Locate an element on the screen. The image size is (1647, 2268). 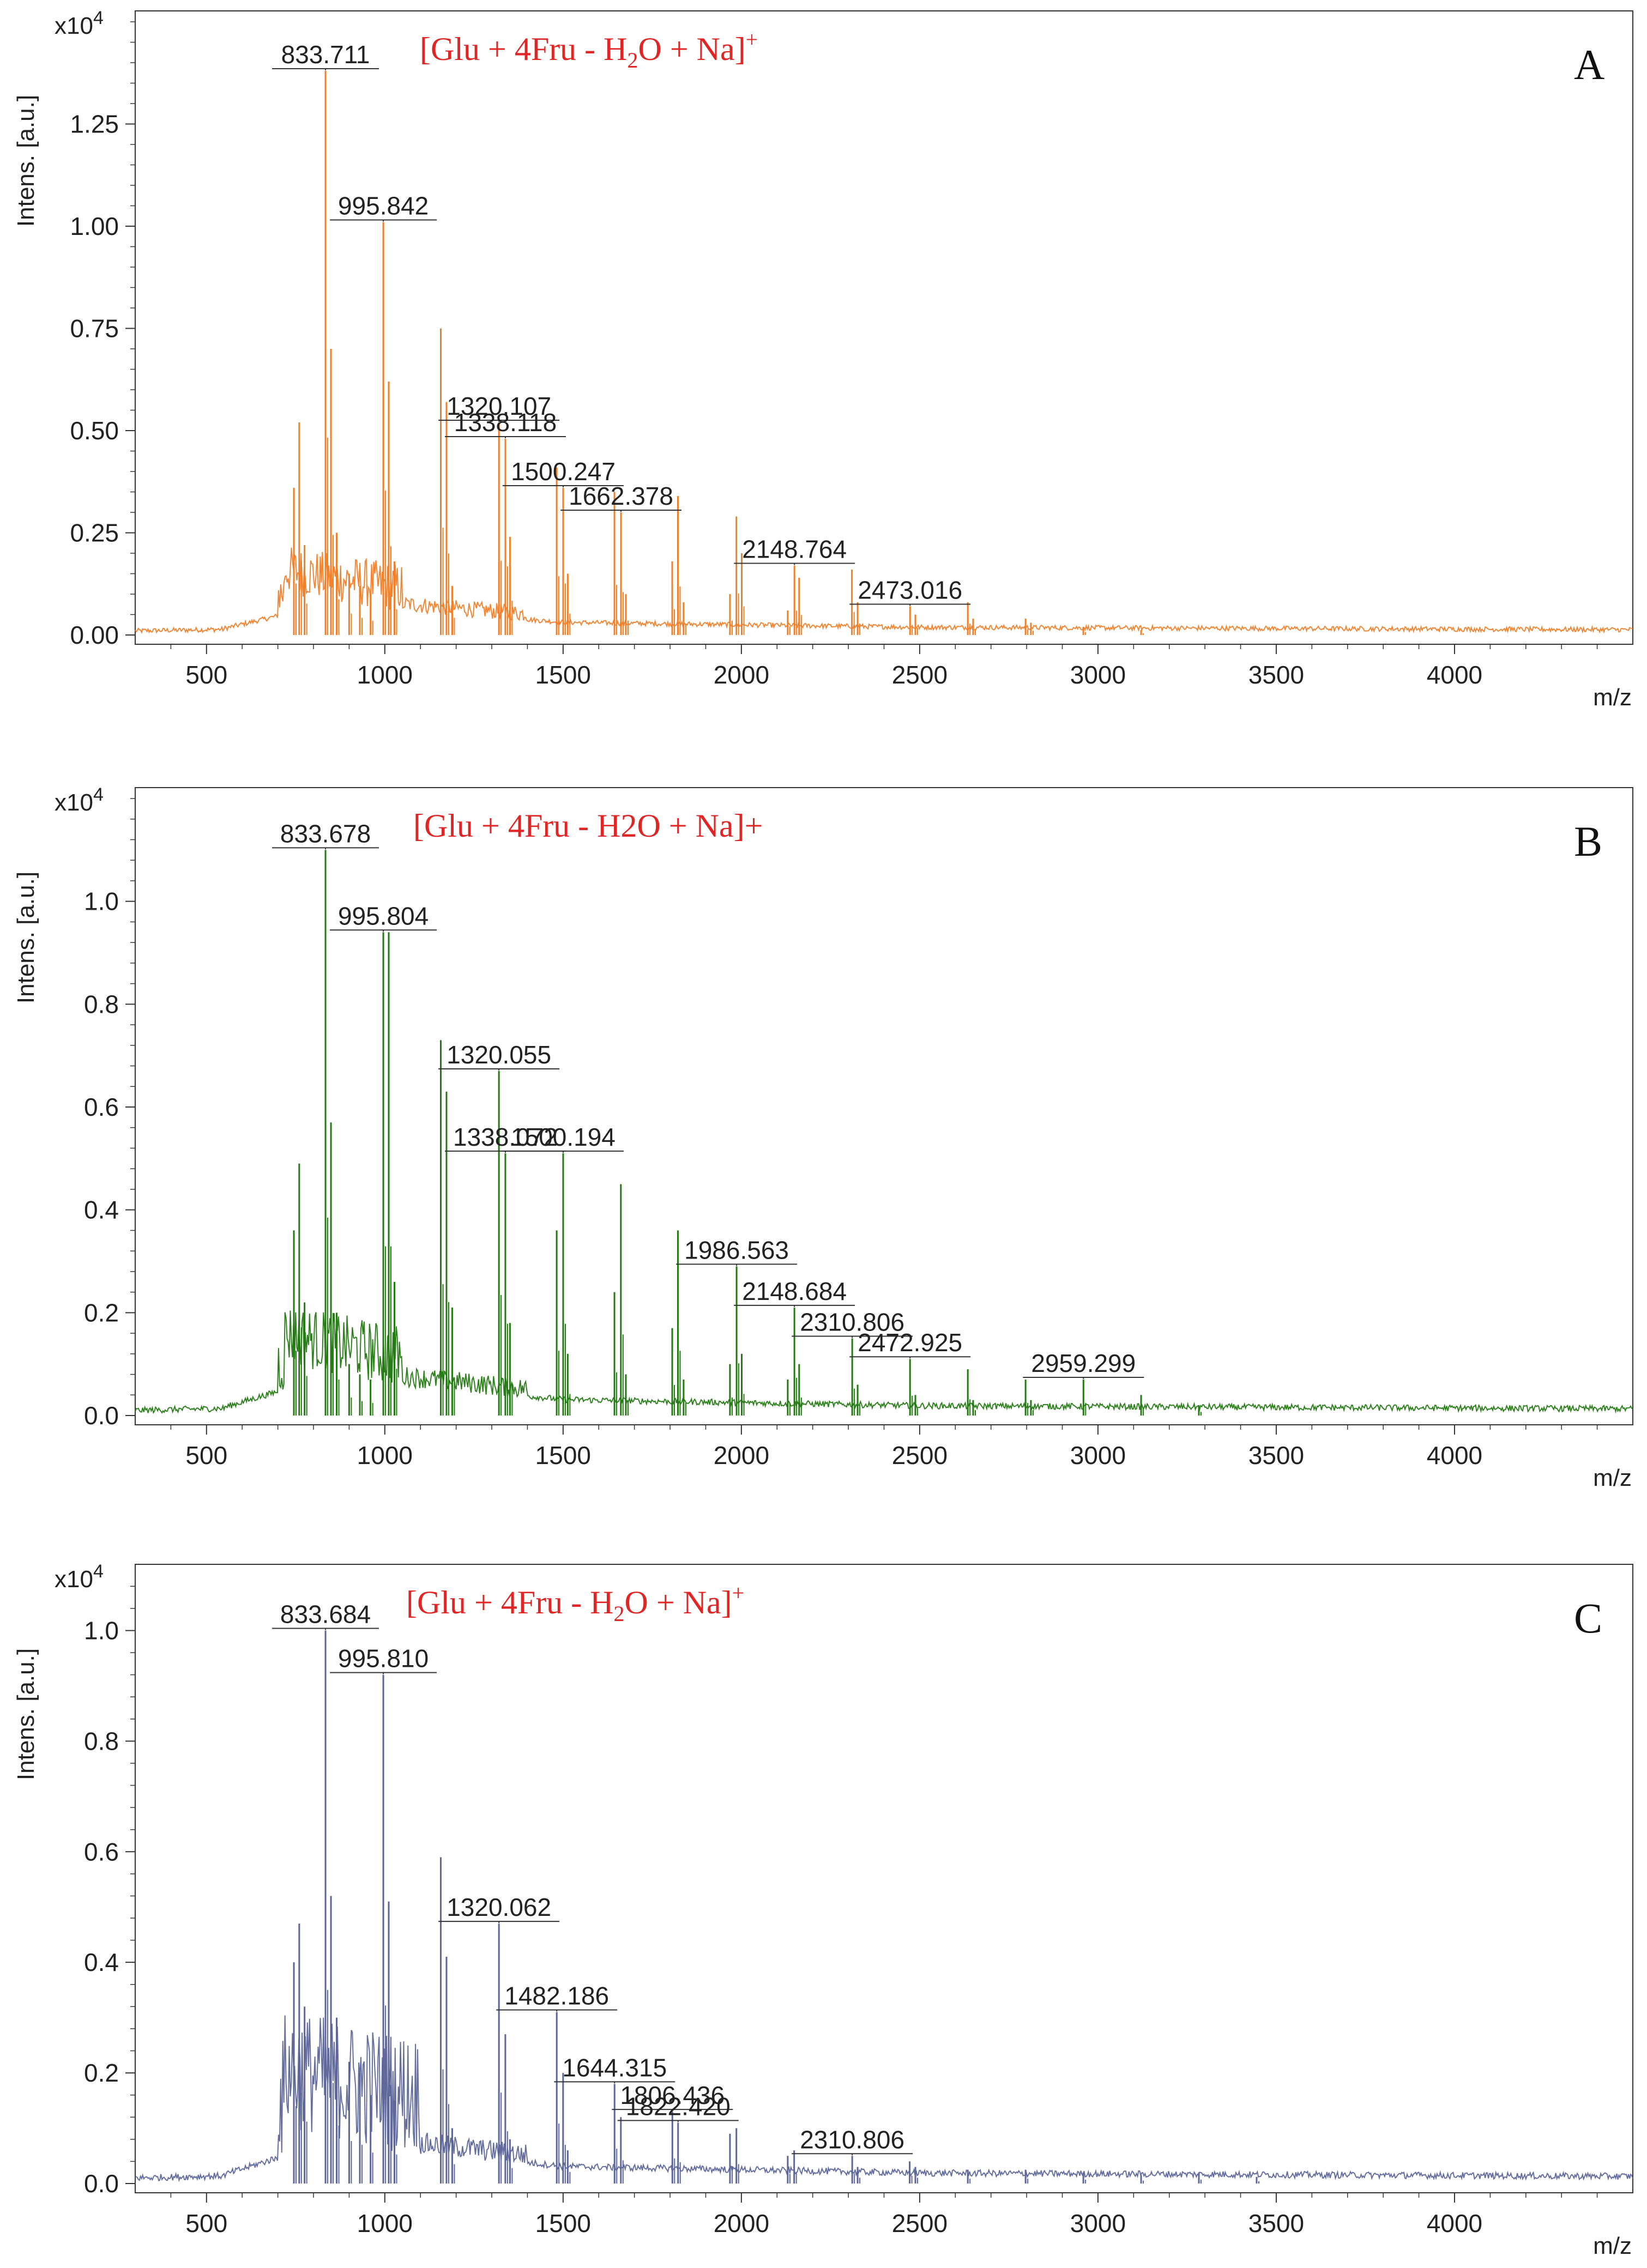
peak-label-text: 1500.194 is located at coordinates (563, 1137).